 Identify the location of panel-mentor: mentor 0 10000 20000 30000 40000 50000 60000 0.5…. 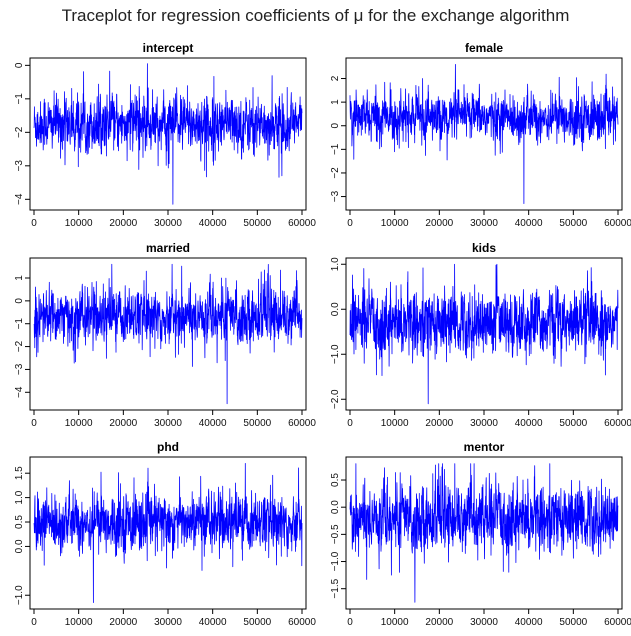
(480, 534).